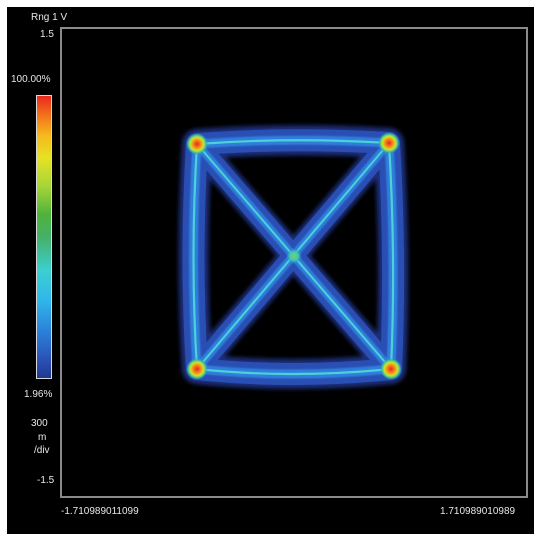 The height and width of the screenshot is (535, 534). Describe the element at coordinates (197, 369) in the screenshot. I see `hotspot-bottom-left` at that location.